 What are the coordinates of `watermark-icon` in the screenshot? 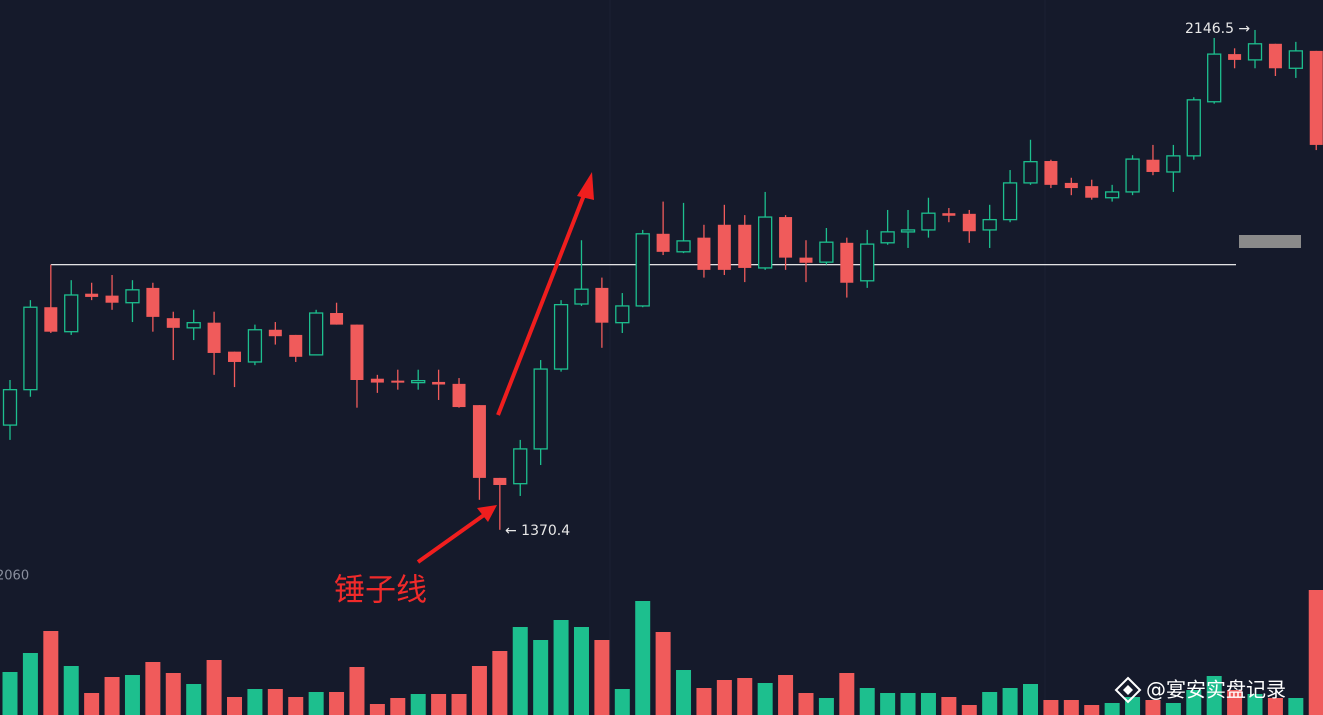 It's located at (1128, 690).